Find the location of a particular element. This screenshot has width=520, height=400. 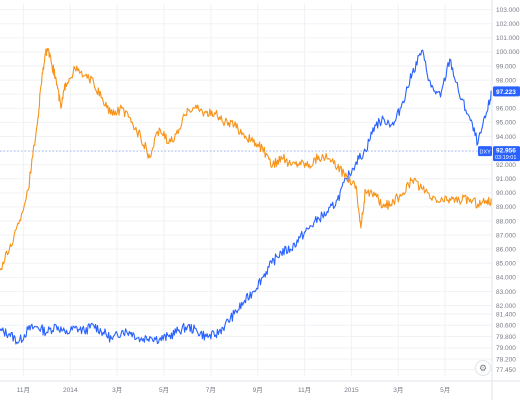

ref-price-badge is located at coordinates (506, 154).